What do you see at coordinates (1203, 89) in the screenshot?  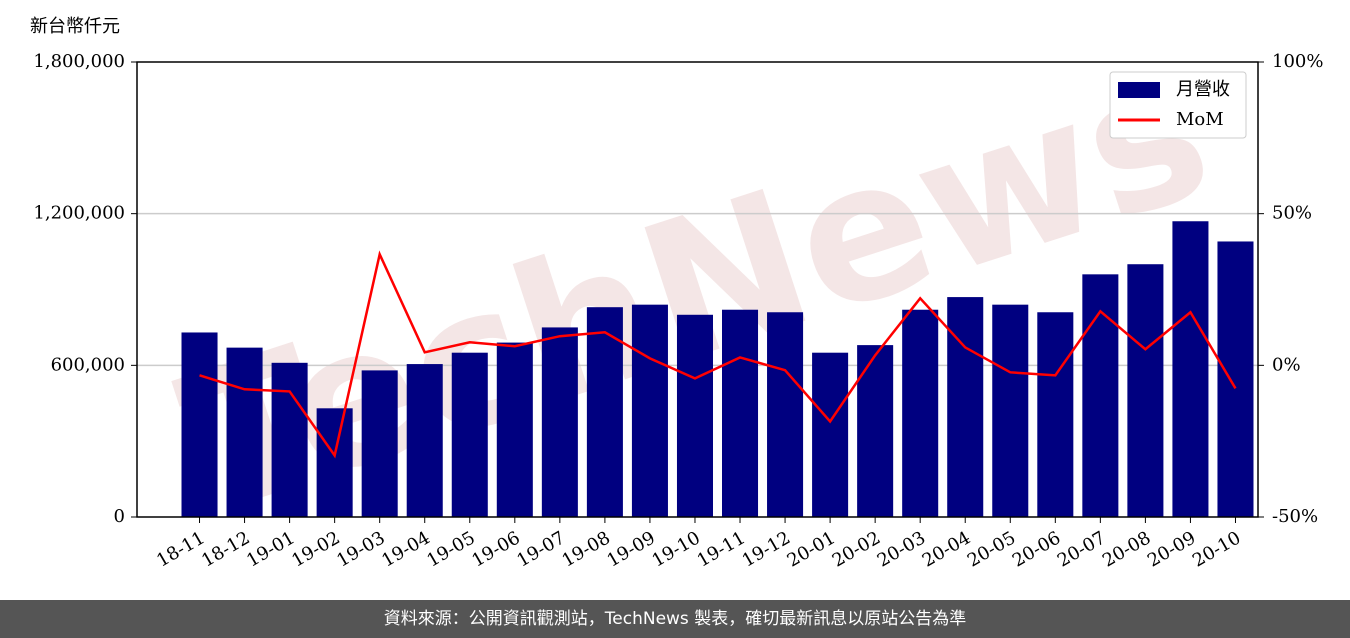 I see `legend-label: 月營收` at bounding box center [1203, 89].